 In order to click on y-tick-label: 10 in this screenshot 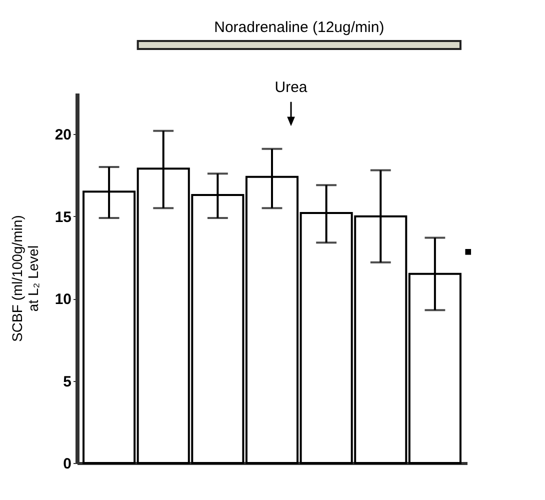, I will do `click(63, 299)`.